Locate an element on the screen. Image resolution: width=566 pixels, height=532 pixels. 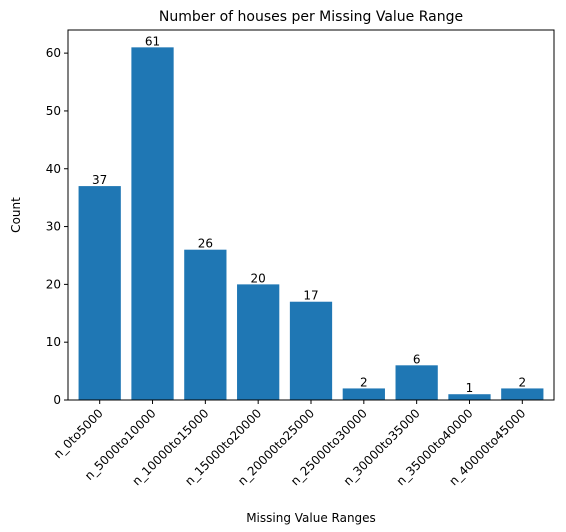
data-label-n_15000to20000: 20 is located at coordinates (258, 278).